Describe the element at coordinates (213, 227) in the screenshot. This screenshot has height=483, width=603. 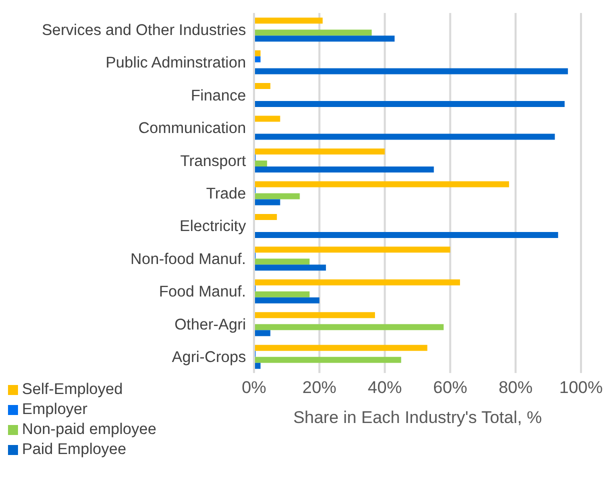
I see `y-tick-label: Electricity` at that location.